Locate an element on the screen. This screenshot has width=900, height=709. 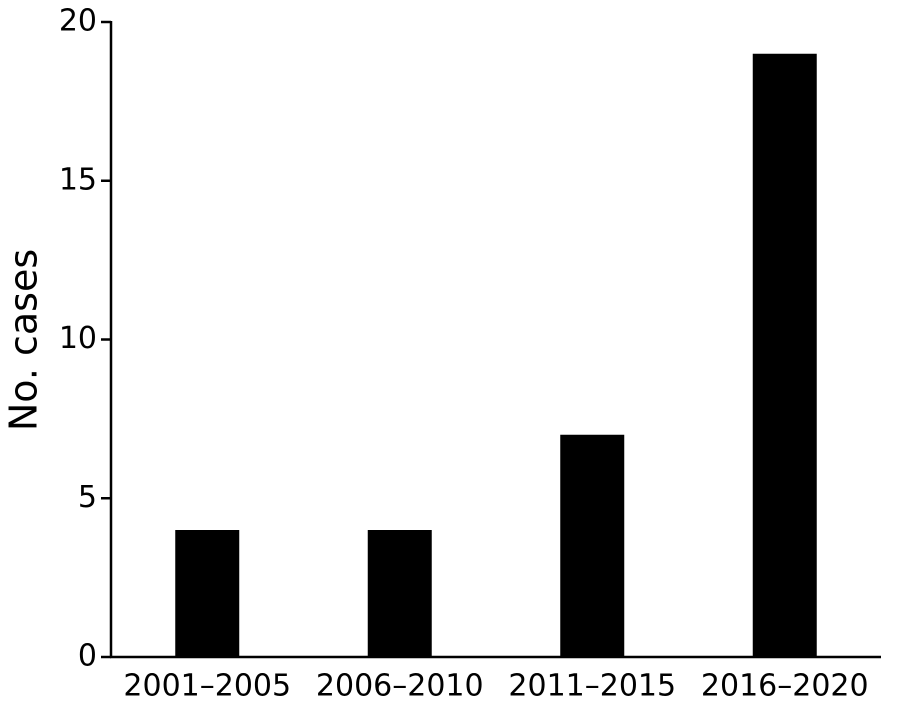
y-tick-label: 10 is located at coordinates (78, 338).